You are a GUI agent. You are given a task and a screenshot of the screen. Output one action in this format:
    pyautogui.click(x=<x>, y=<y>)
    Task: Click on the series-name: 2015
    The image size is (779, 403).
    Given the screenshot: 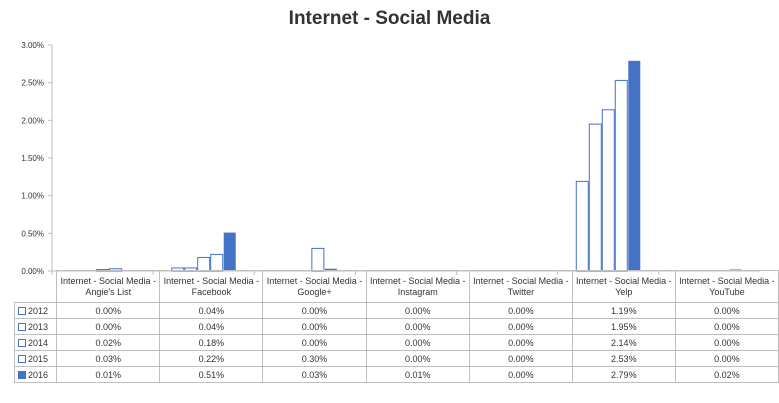 What is the action you would take?
    pyautogui.click(x=38, y=358)
    